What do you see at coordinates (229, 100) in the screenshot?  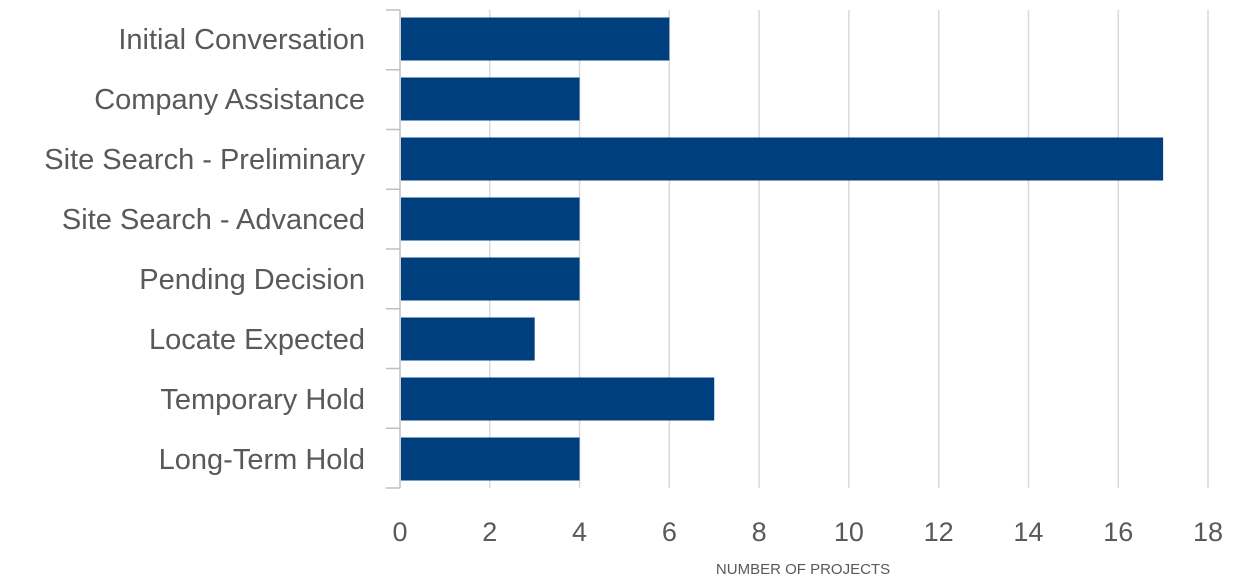 I see `category-label-company-assistance: Company Assistance` at bounding box center [229, 100].